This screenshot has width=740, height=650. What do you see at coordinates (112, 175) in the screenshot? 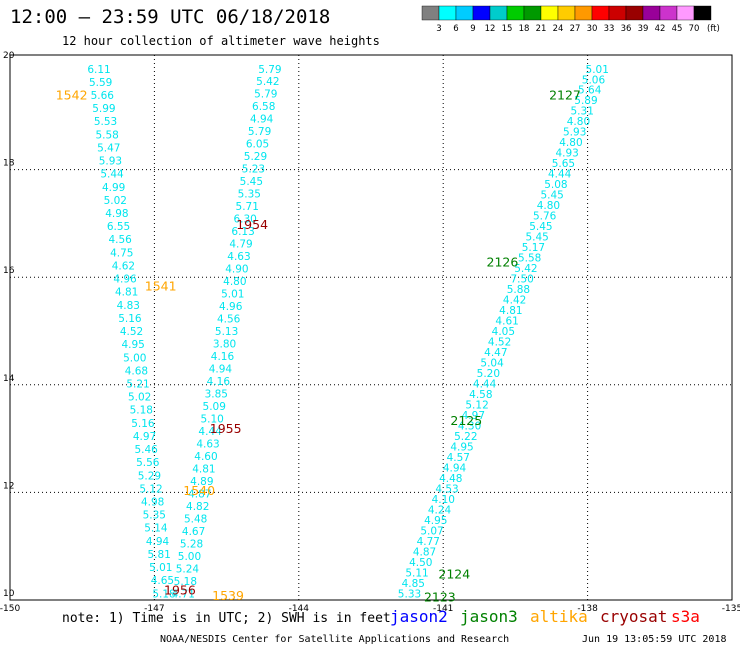
I see `wave-height-label: 5.44` at bounding box center [112, 175].